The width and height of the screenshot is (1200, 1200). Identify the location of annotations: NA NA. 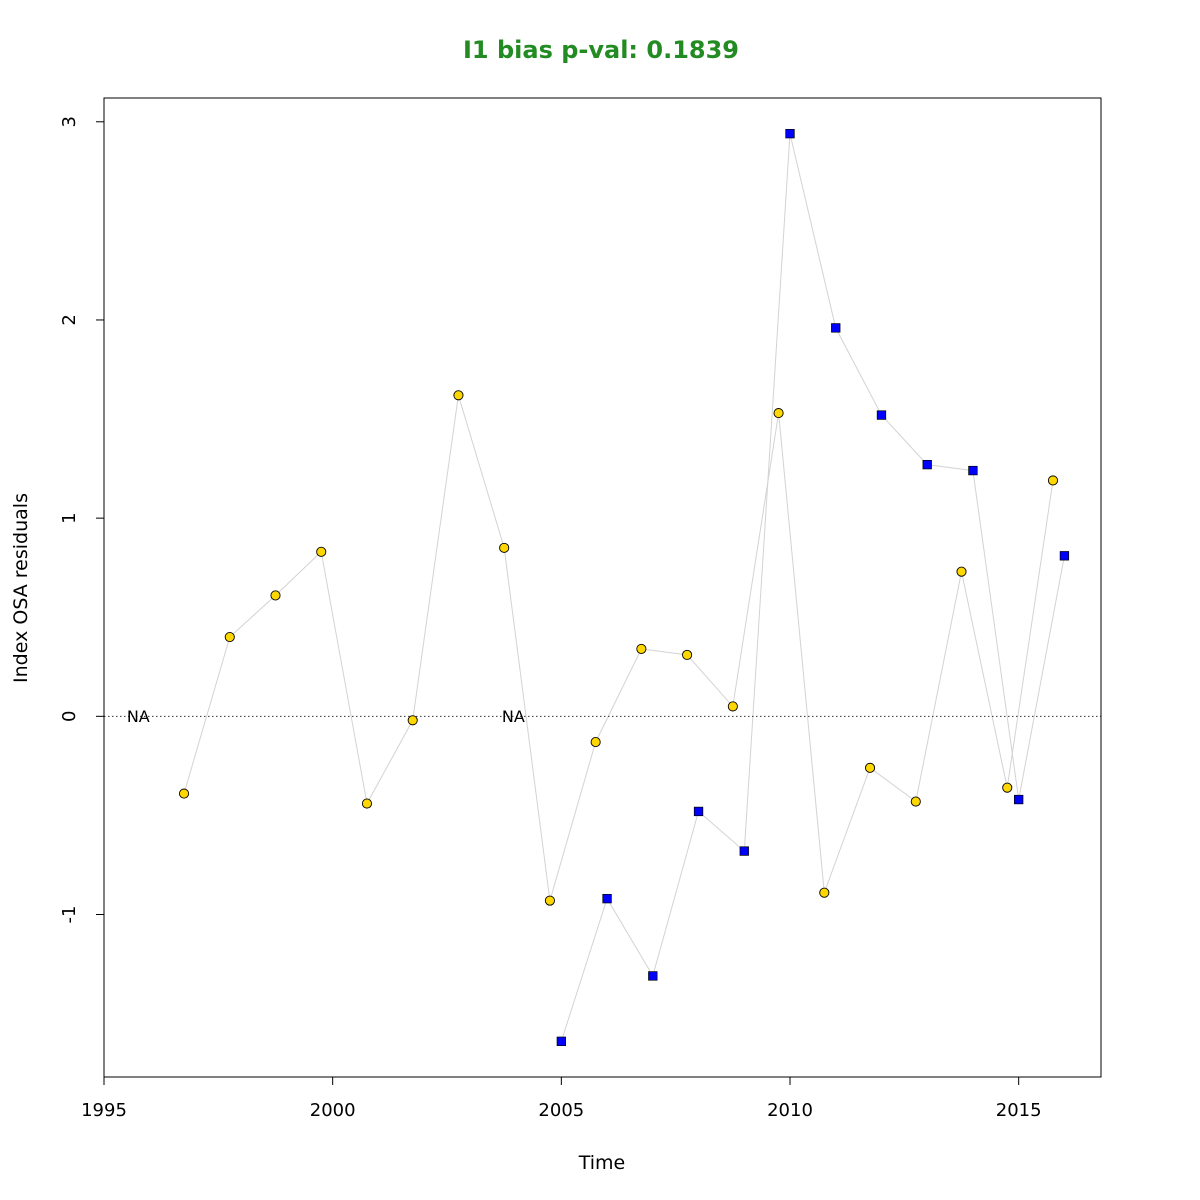
(326, 716).